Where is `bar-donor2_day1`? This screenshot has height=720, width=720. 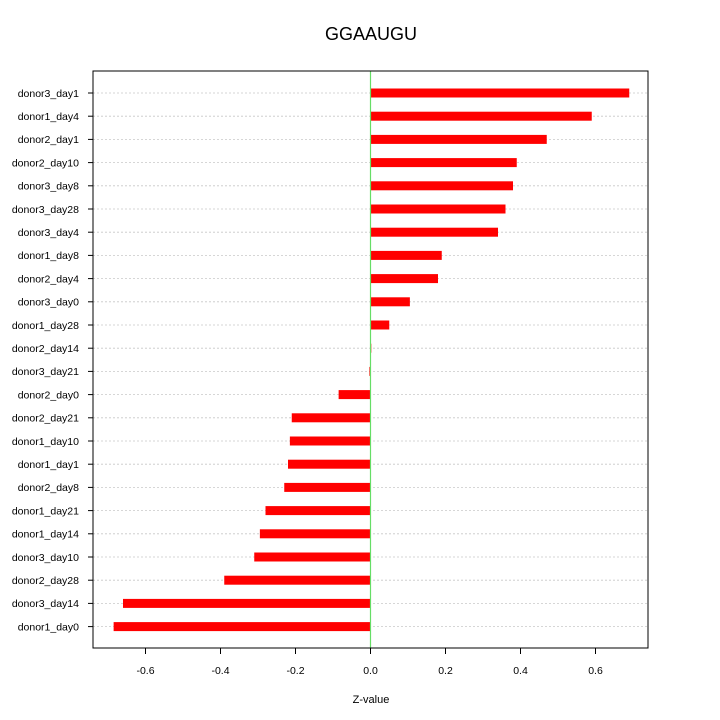 bar-donor2_day1 is located at coordinates (458, 139).